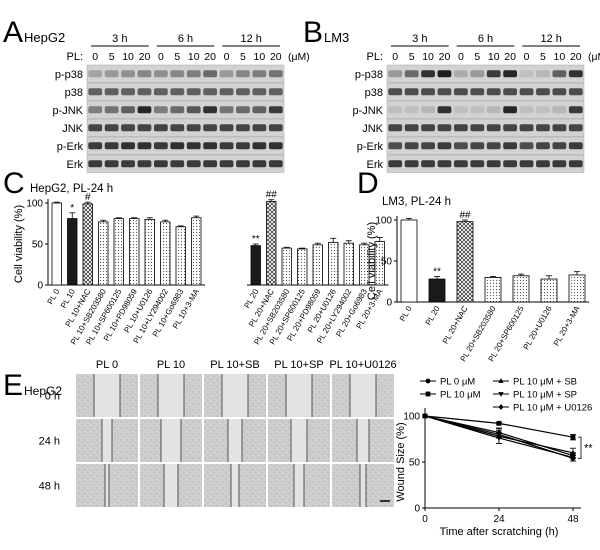 The height and width of the screenshot is (550, 600). What do you see at coordinates (573, 519) in the screenshot?
I see `x-tick-label: 48` at bounding box center [573, 519].